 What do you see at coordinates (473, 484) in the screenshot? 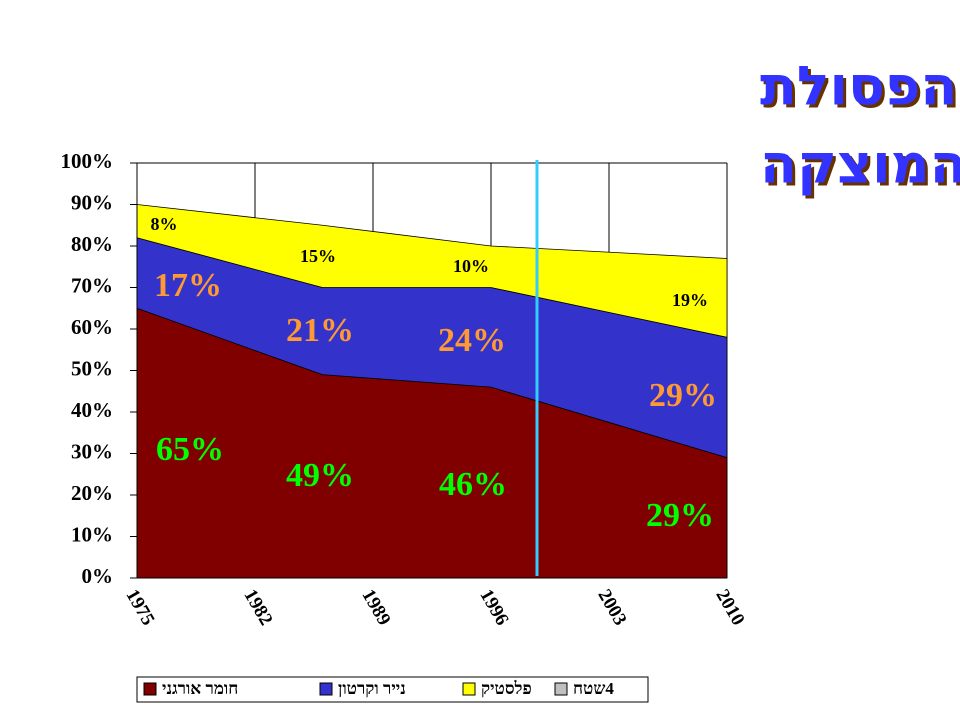
I see `data-label: 46%` at bounding box center [473, 484].